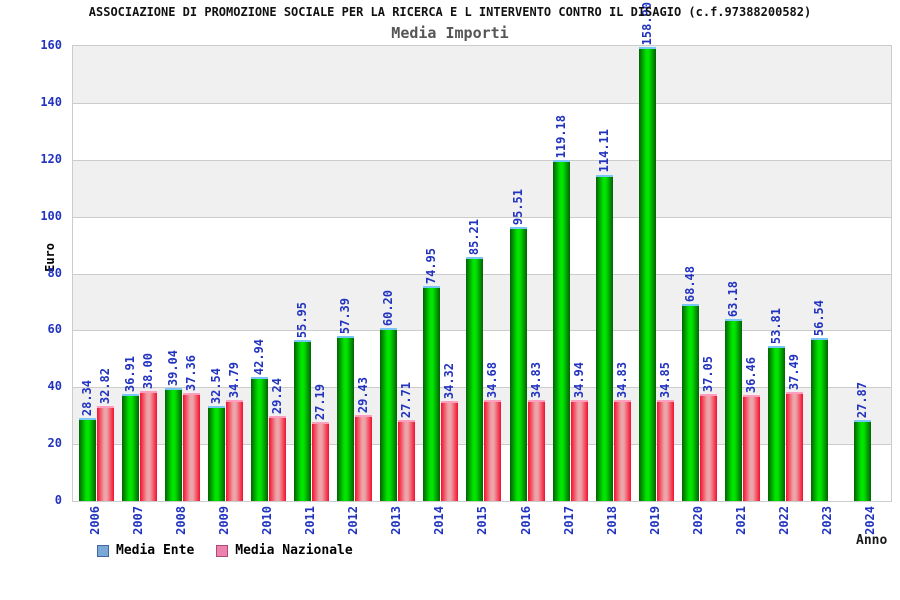 The height and width of the screenshot is (600, 900). What do you see at coordinates (622, 450) in the screenshot?
I see `bar-media-nazionale-2018` at bounding box center [622, 450].